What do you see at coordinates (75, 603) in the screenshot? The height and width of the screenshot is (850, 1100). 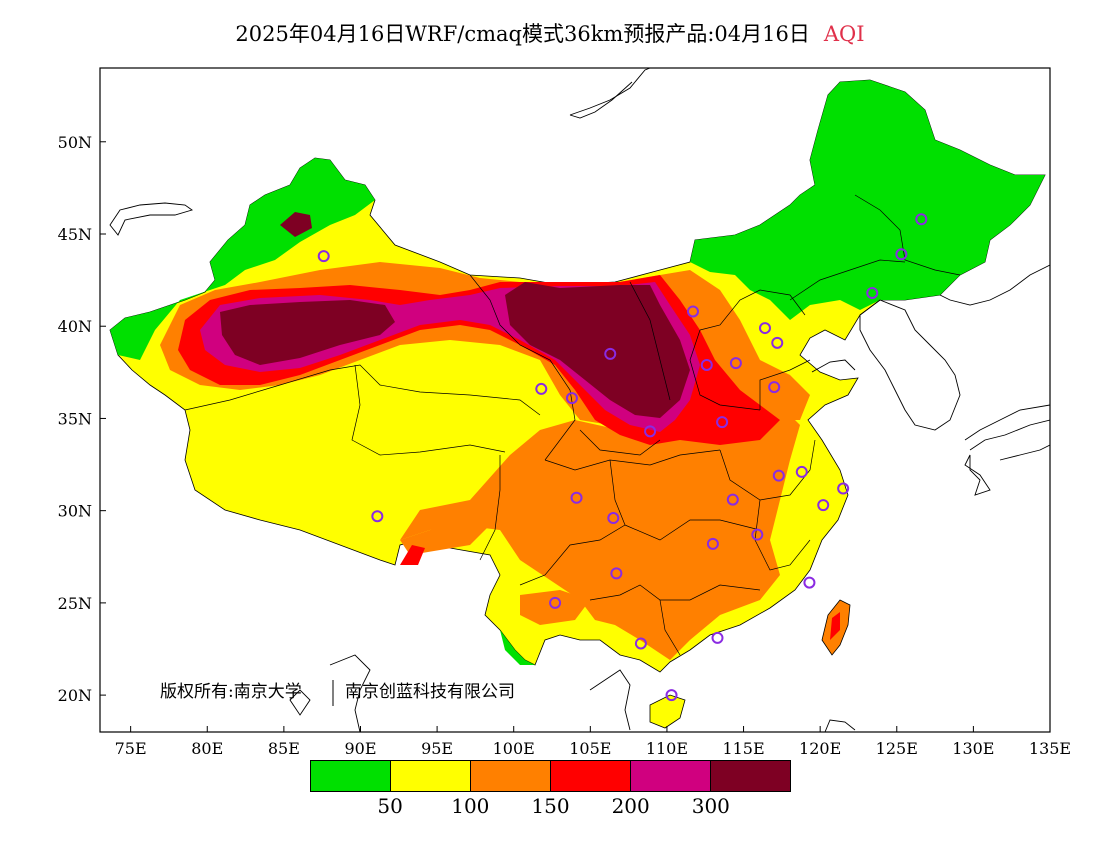 I see `lat-label: 25N` at bounding box center [75, 603].